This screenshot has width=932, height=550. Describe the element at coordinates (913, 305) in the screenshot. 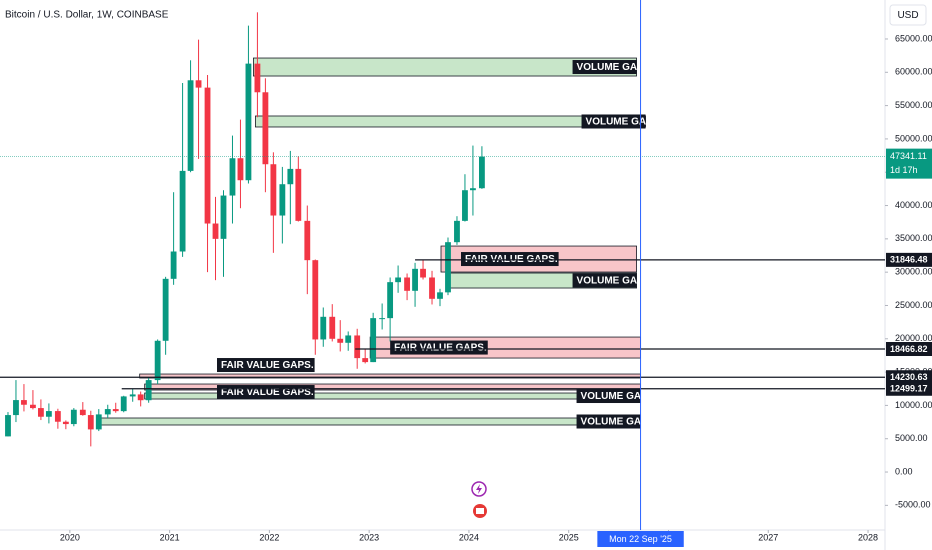

I see `y-tick-label: 25000.00` at that location.